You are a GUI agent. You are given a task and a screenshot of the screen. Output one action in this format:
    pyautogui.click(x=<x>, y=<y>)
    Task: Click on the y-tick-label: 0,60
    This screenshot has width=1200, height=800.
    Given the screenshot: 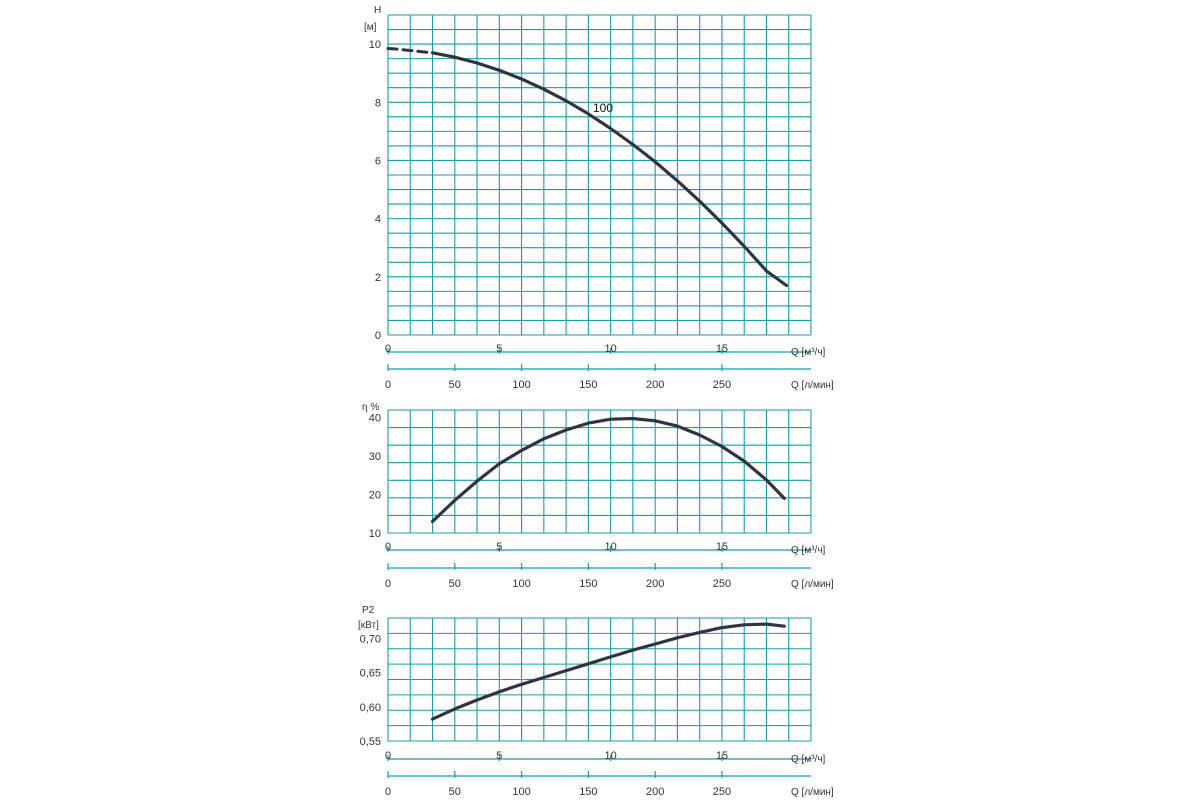 What is the action you would take?
    pyautogui.click(x=370, y=708)
    